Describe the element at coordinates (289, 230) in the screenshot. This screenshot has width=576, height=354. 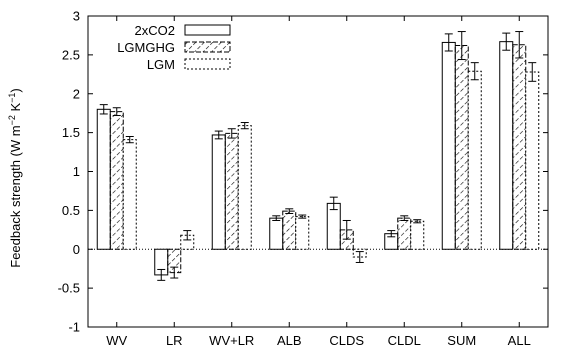
I see `bar-LGMGHG-ALB` at that location.